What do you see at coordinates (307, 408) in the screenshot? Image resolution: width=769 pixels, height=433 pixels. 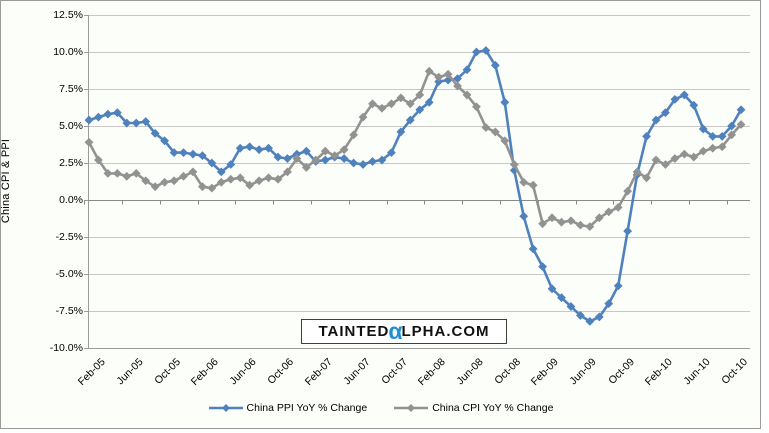 I see `legend-label-ppi: China PPI YoY % Change` at bounding box center [307, 408].